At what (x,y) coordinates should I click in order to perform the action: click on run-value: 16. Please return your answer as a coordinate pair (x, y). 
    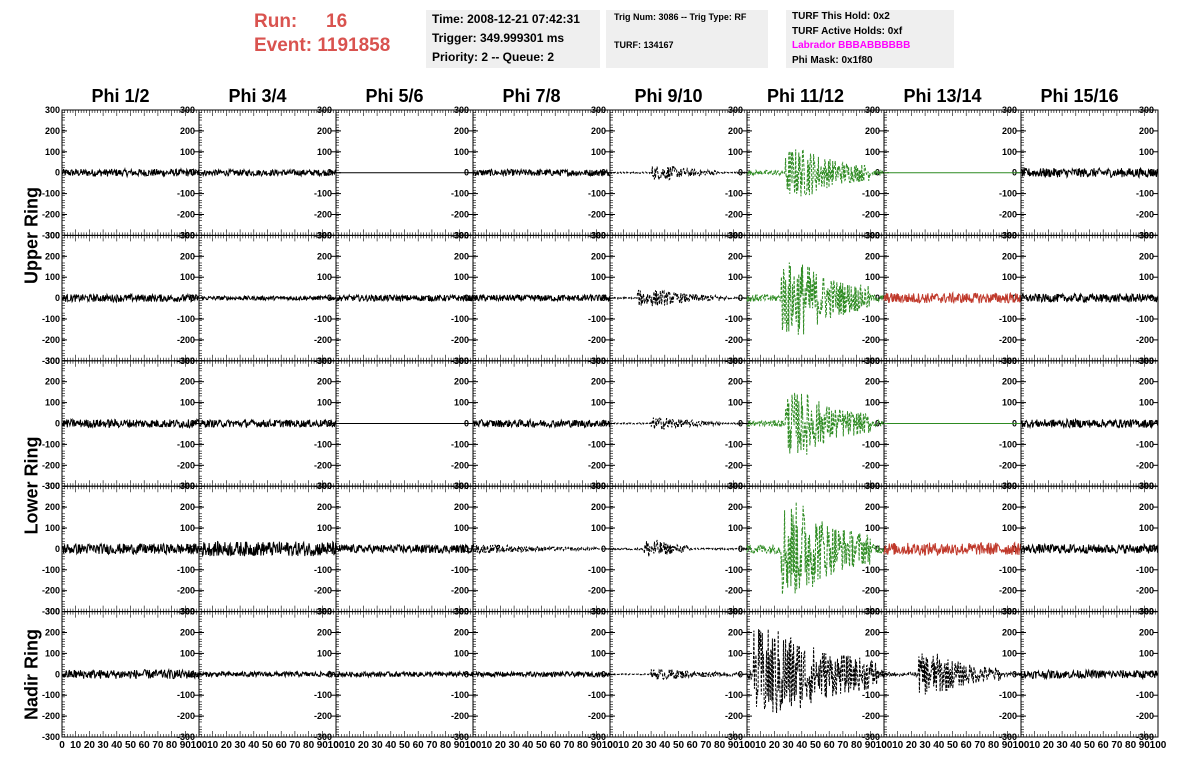
    Looking at the image, I should click on (337, 21).